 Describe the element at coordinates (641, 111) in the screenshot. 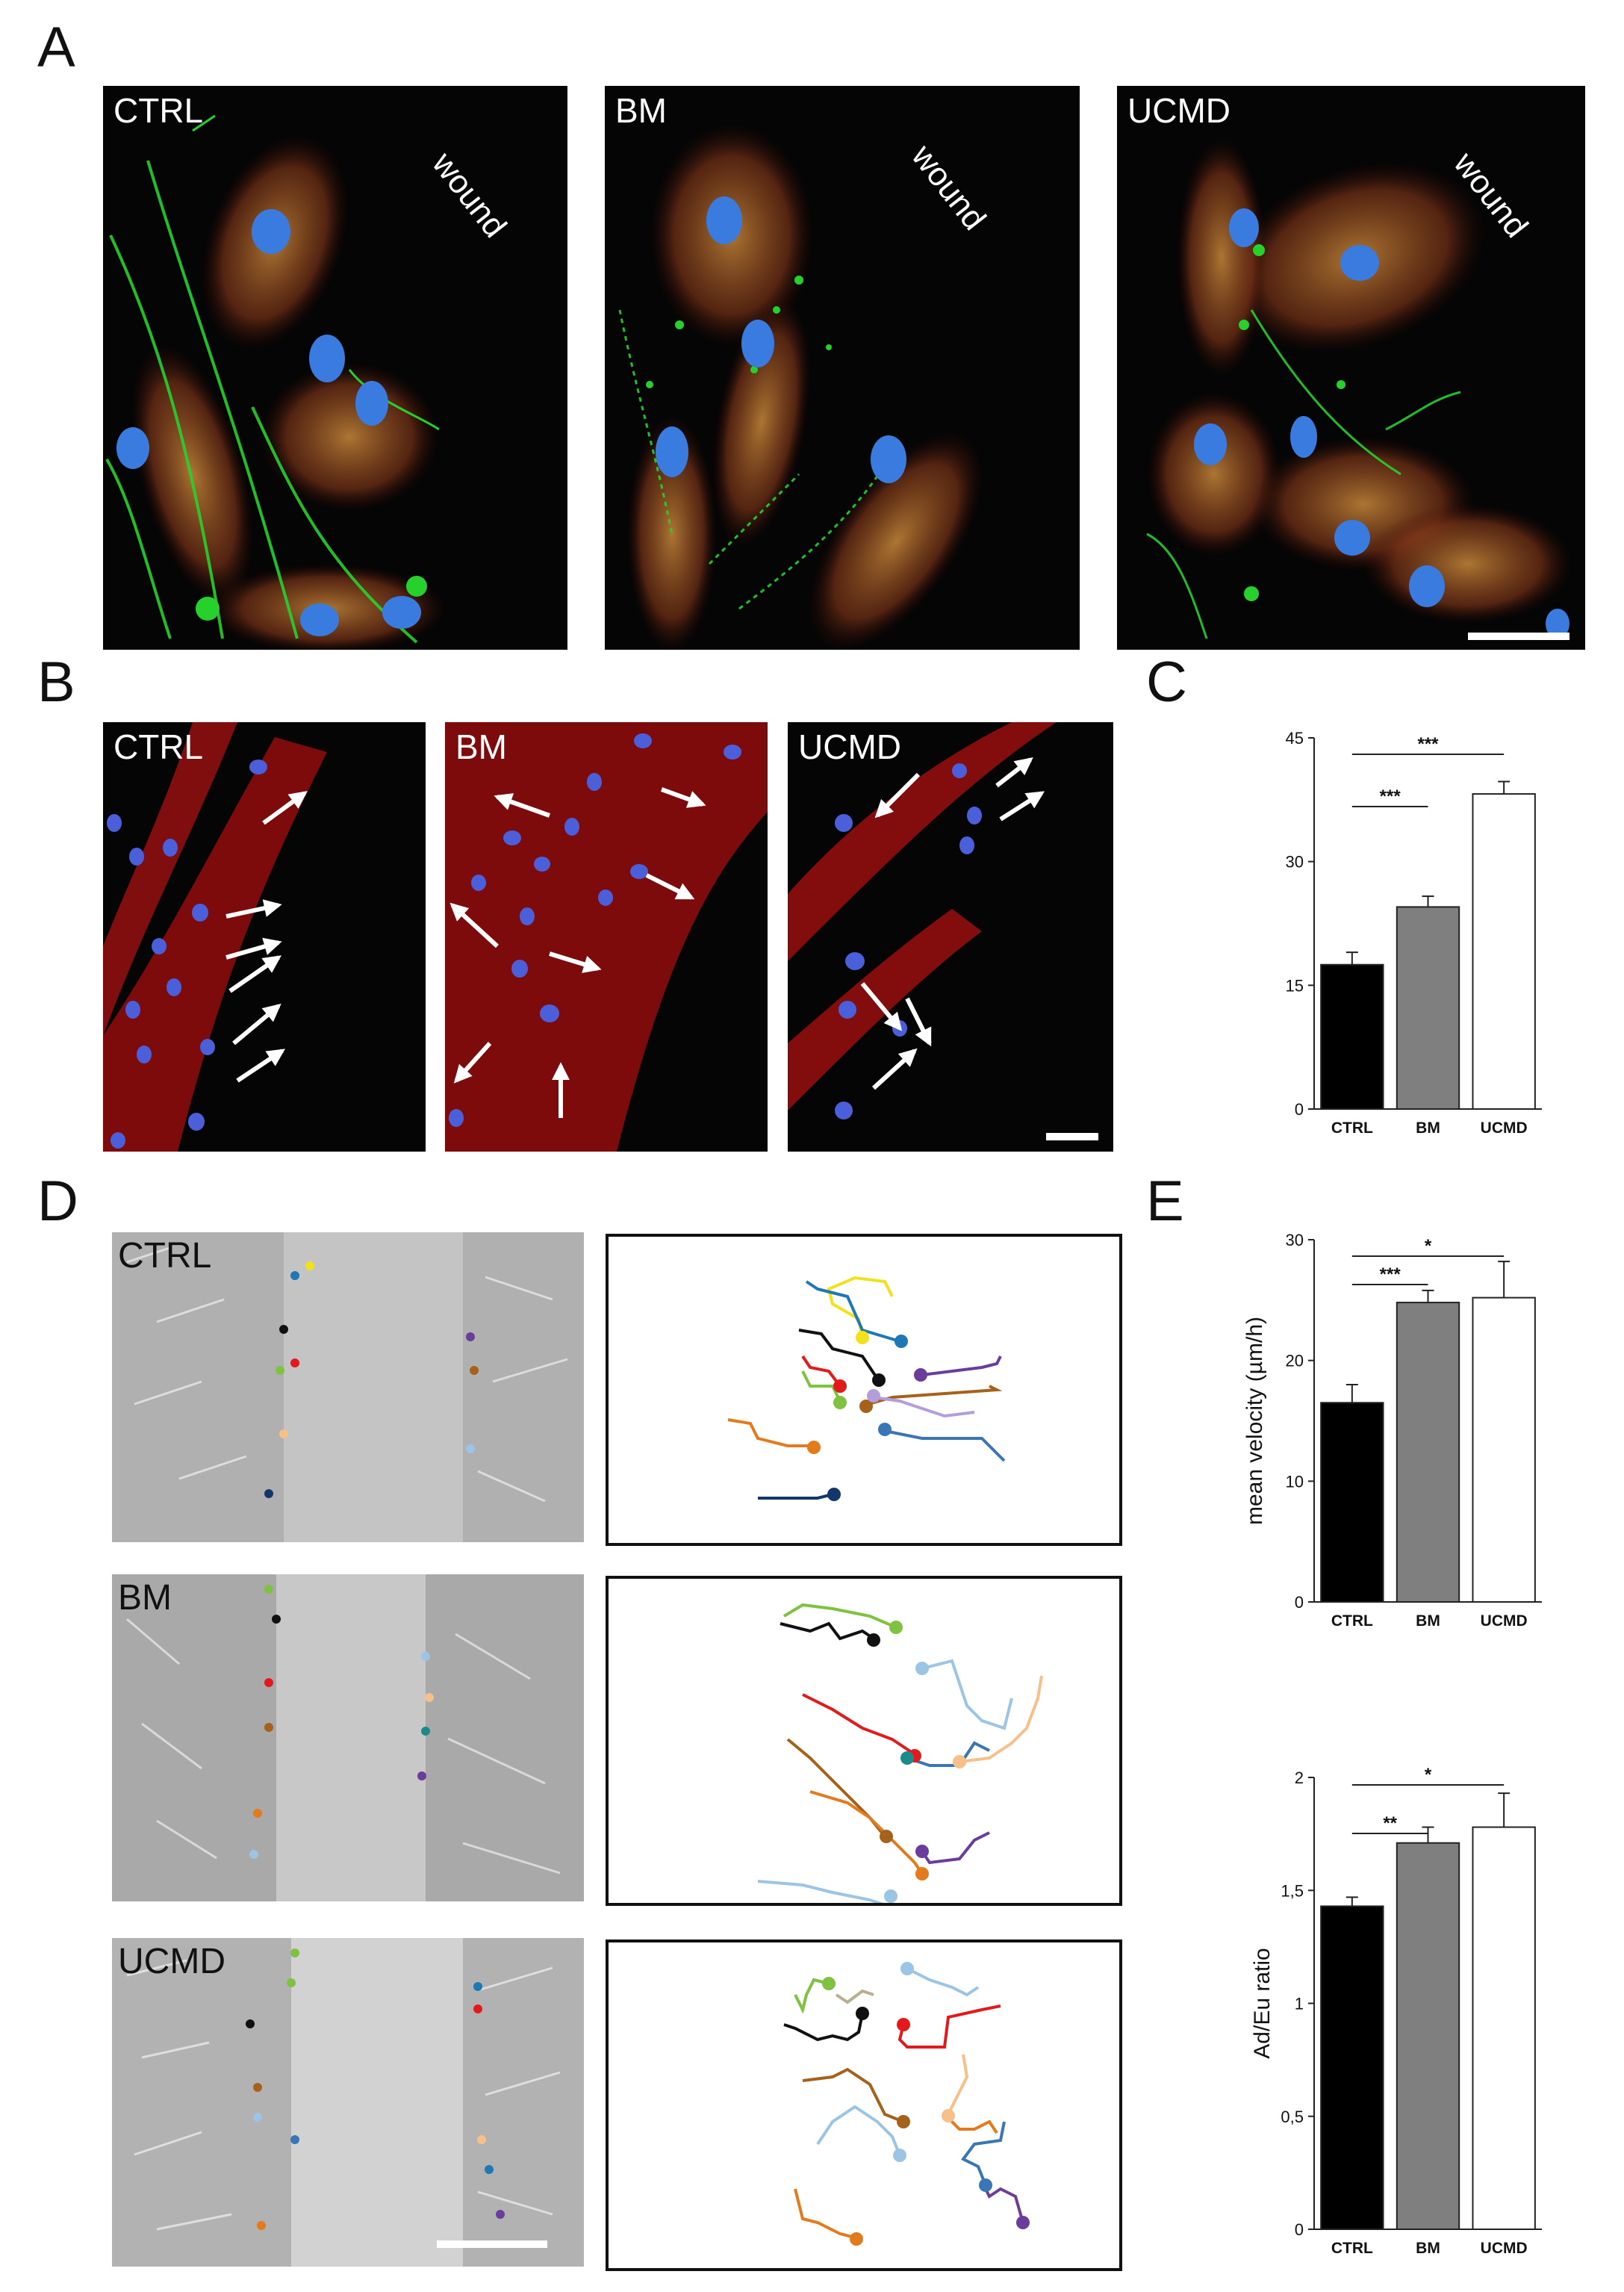

I see `panel-a-label-bm: BM` at that location.